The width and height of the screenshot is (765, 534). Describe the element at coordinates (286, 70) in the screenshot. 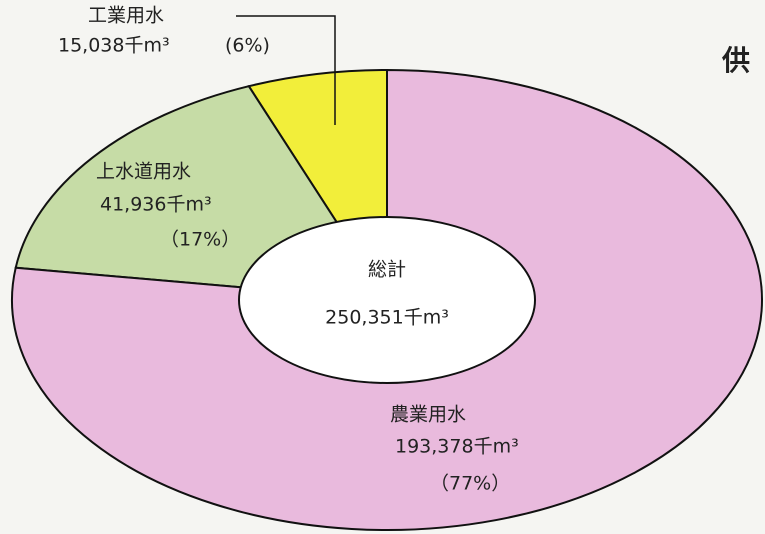

I see `leader-line` at that location.